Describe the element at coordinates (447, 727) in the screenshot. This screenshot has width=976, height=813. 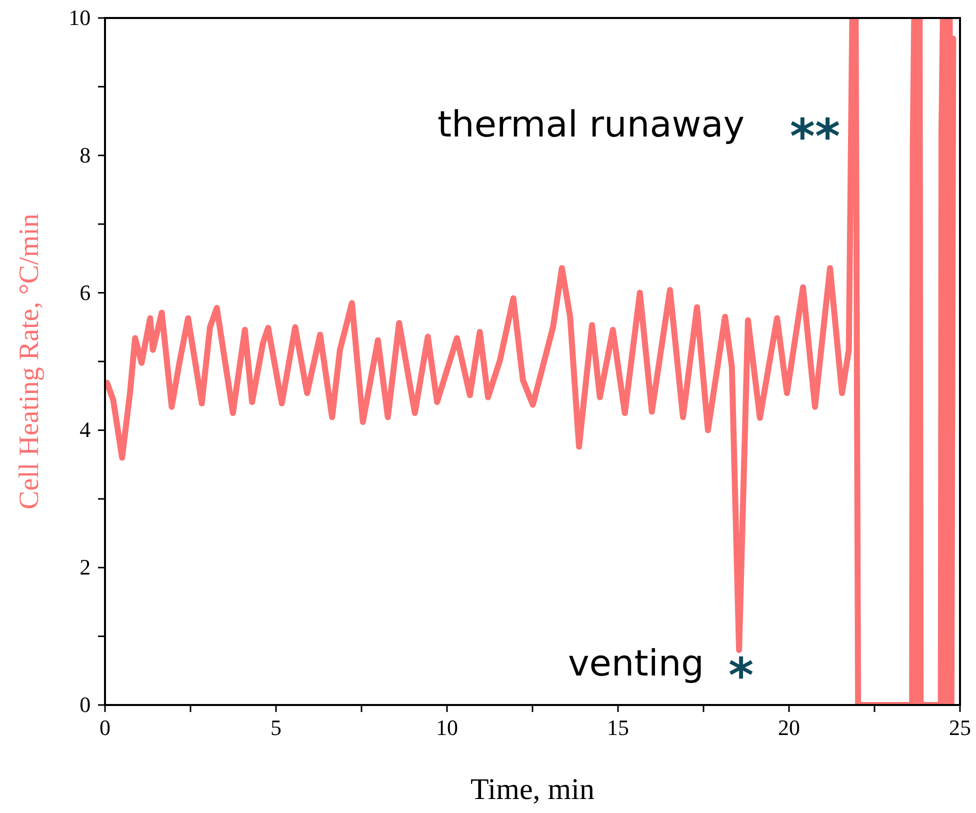
I see `x-tick-label: 10` at that location.